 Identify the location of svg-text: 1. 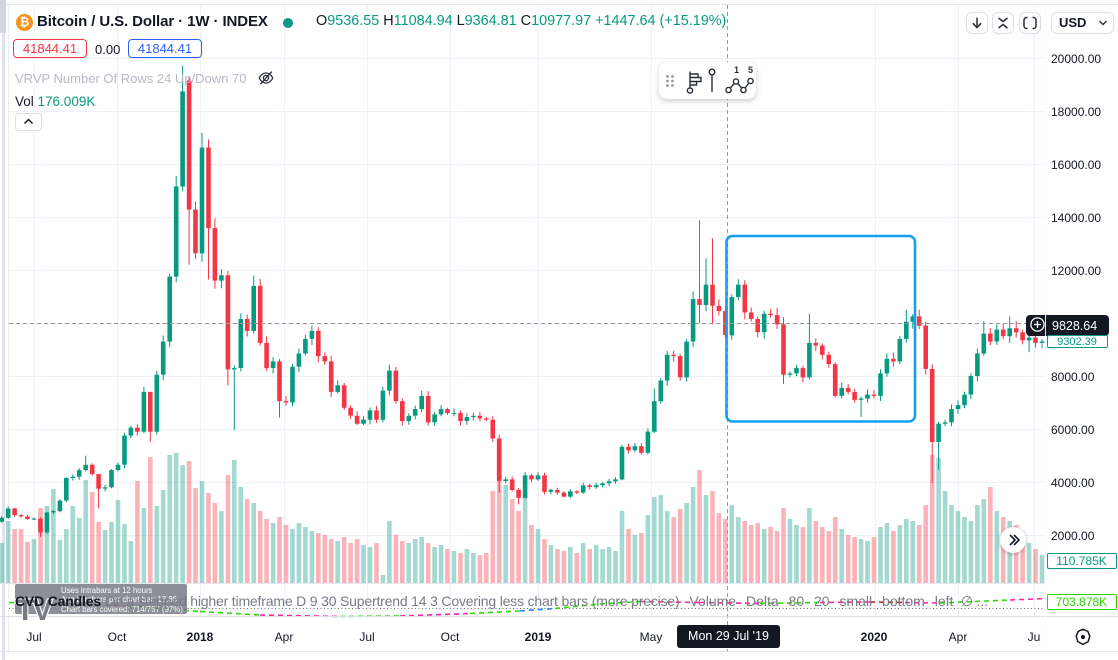
(736, 70).